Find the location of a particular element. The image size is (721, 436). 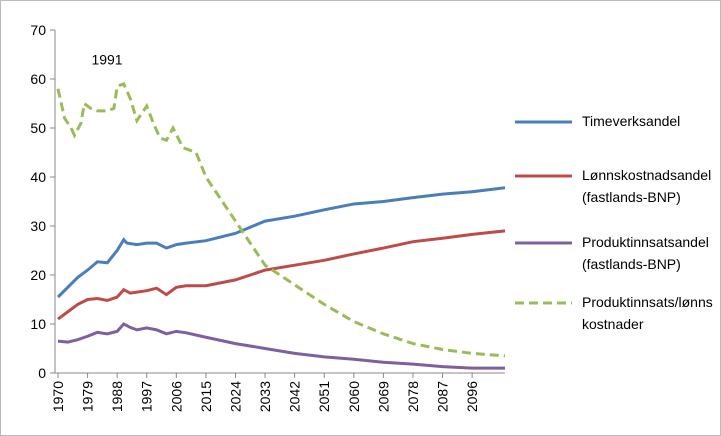

x-tick-label: 2006 is located at coordinates (176, 396).